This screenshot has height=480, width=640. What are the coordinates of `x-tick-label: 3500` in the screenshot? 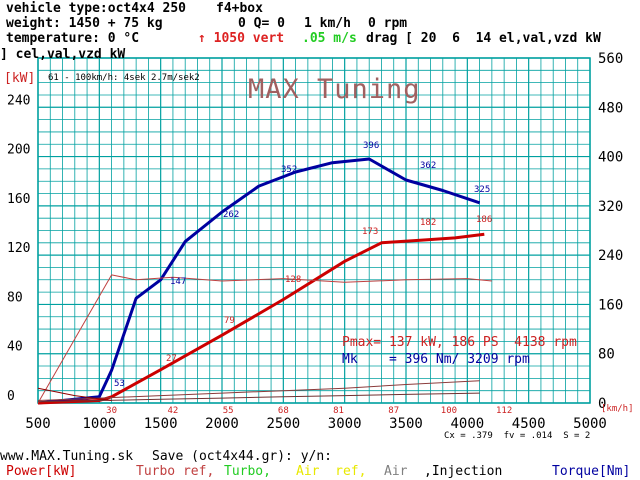 It's located at (406, 424).